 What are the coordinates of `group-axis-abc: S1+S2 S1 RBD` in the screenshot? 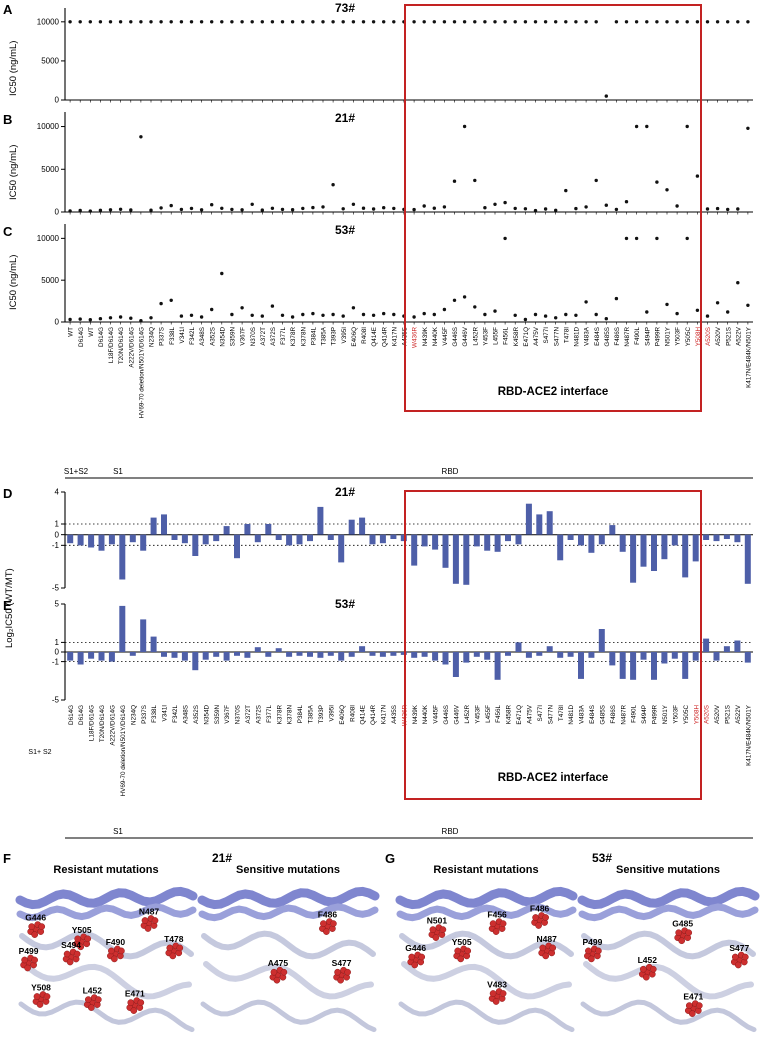 It's located at (408, 473).